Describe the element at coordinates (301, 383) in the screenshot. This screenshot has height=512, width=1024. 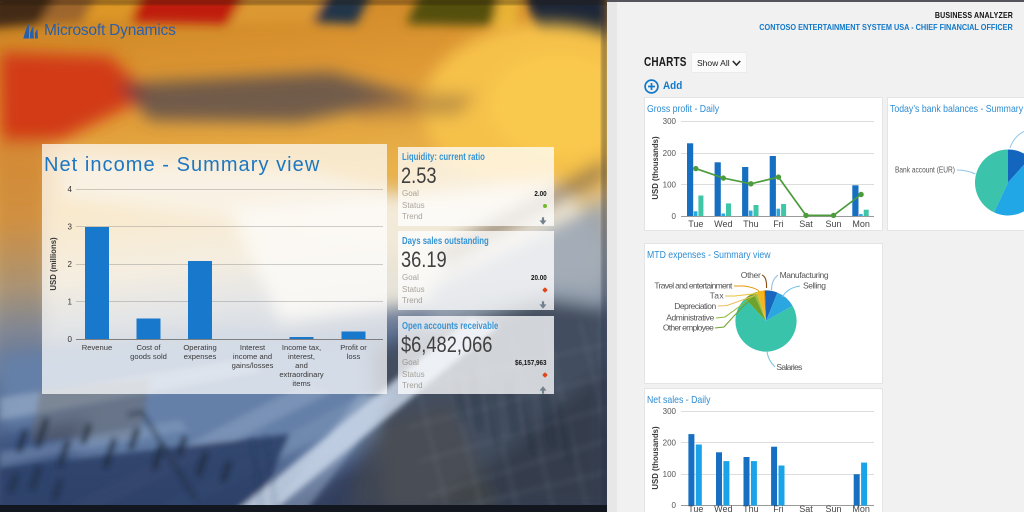
I see `svg-text: items` at that location.